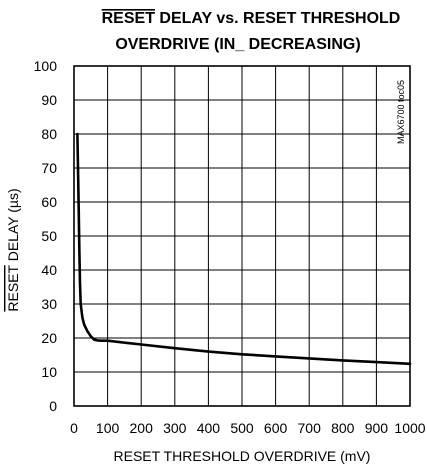 This screenshot has height=475, width=427. Describe the element at coordinates (276, 428) in the screenshot. I see `x-tick-label: 600` at that location.